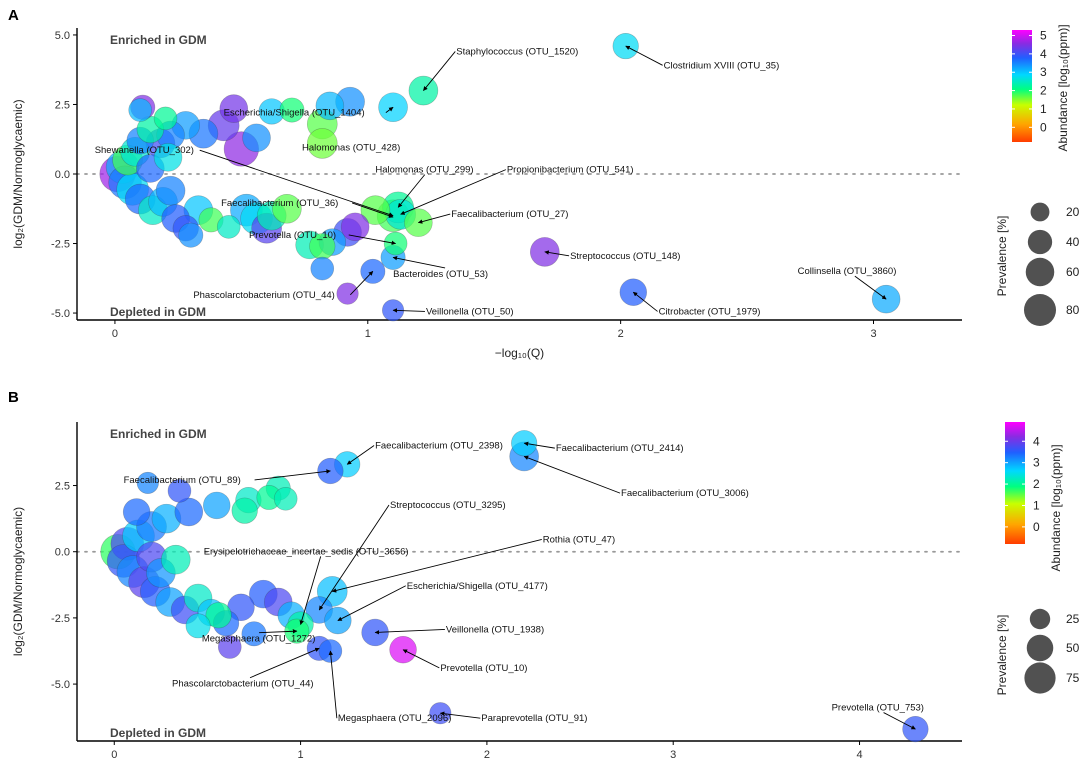 The width and height of the screenshot is (1084, 765). What do you see at coordinates (710, 311) in the screenshot?
I see `otu-annotation: Citrobacter (OTU_1979)` at bounding box center [710, 311].